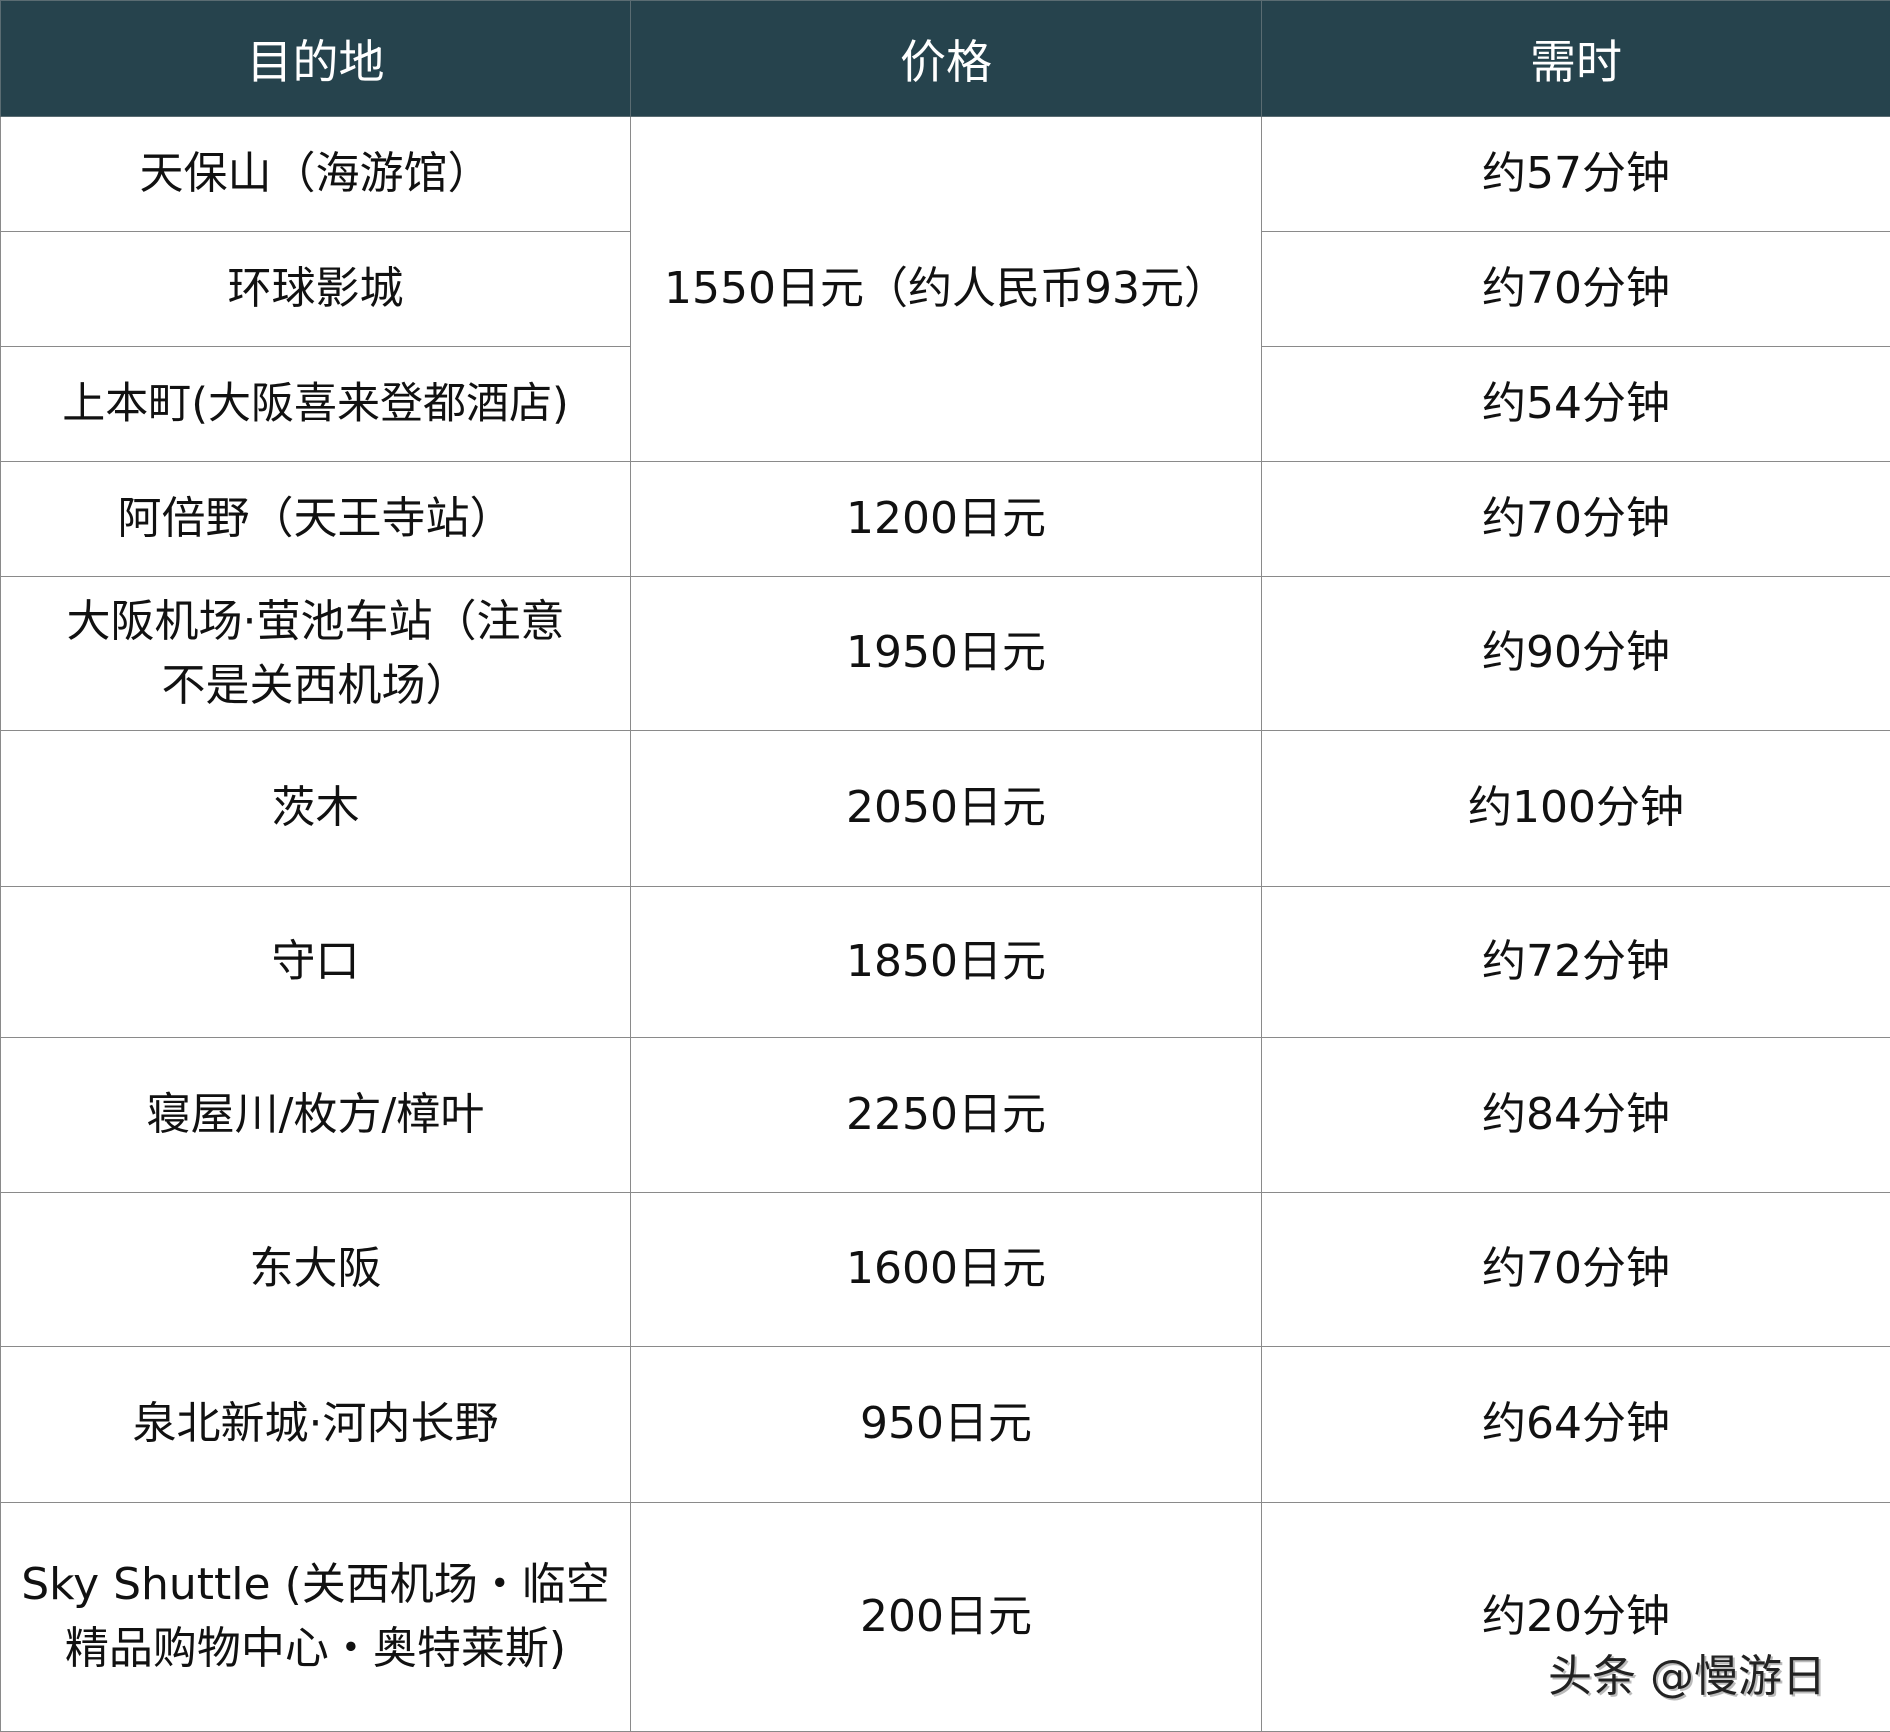 Image resolution: width=1890 pixels, height=1732 pixels. What do you see at coordinates (316, 1270) in the screenshot?
I see `destination-cell: 东大阪` at bounding box center [316, 1270].